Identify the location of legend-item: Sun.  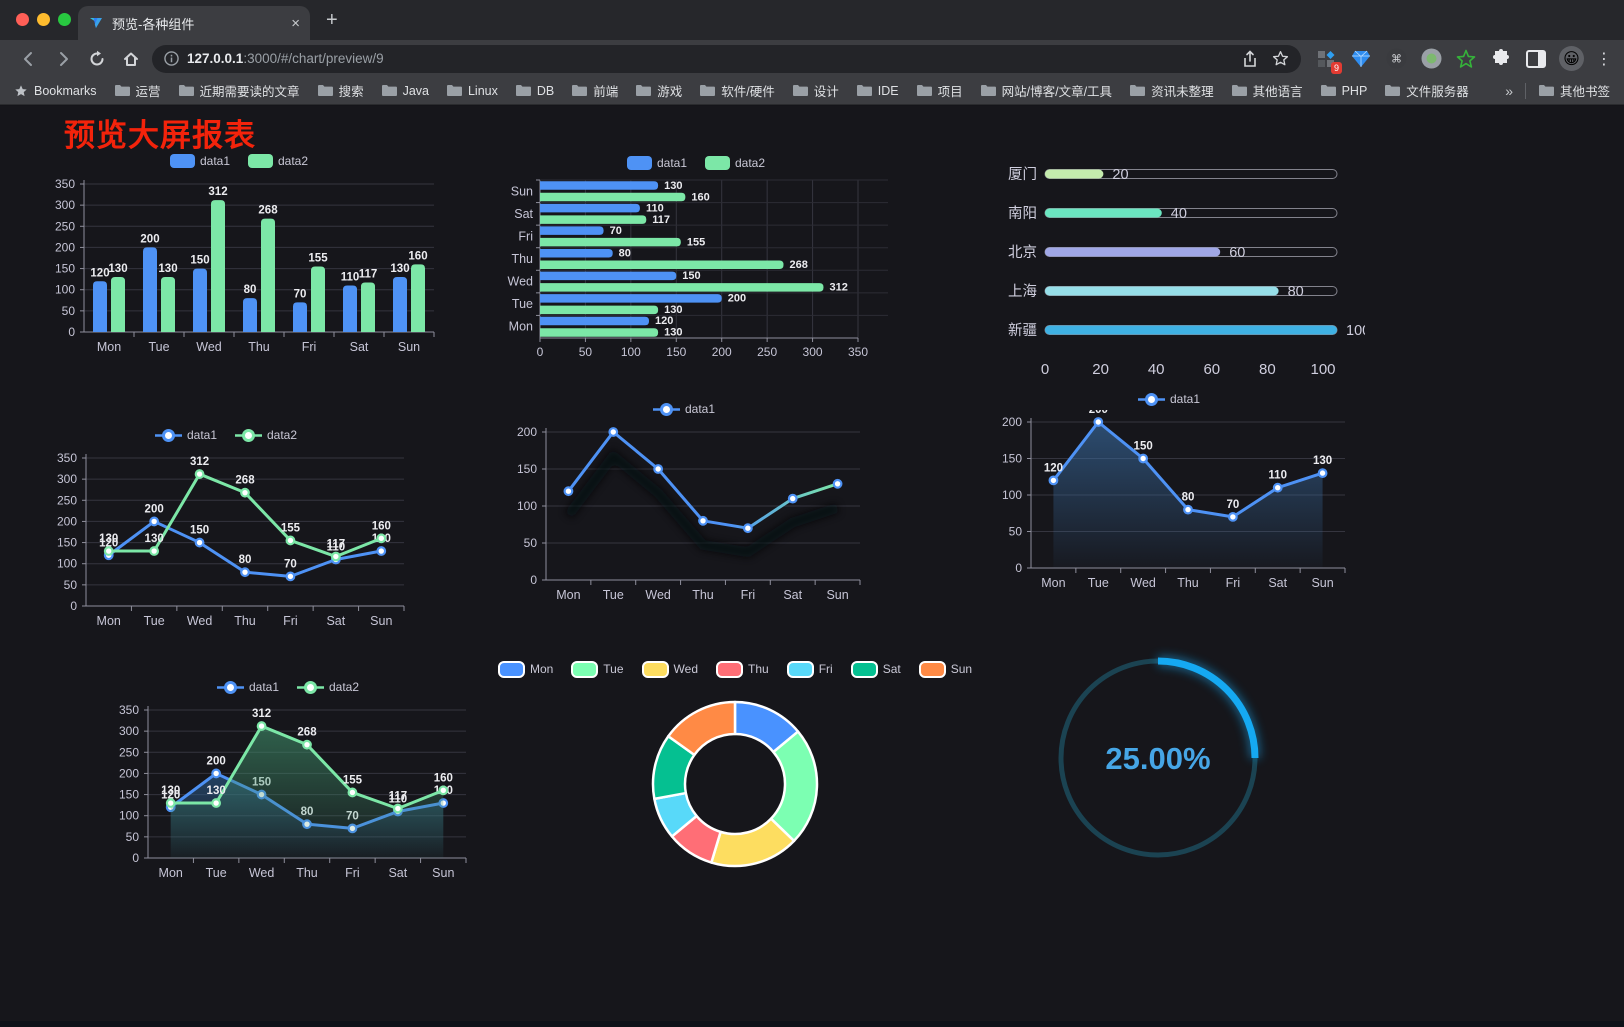
(945, 669).